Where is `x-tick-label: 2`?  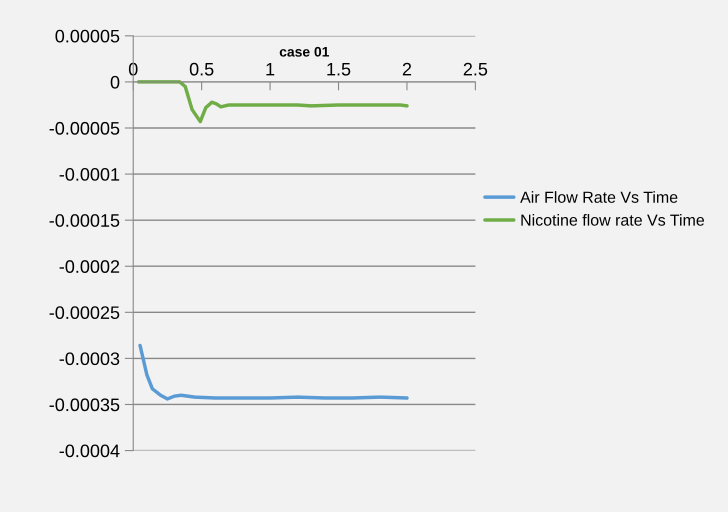
x-tick-label: 2 is located at coordinates (407, 69).